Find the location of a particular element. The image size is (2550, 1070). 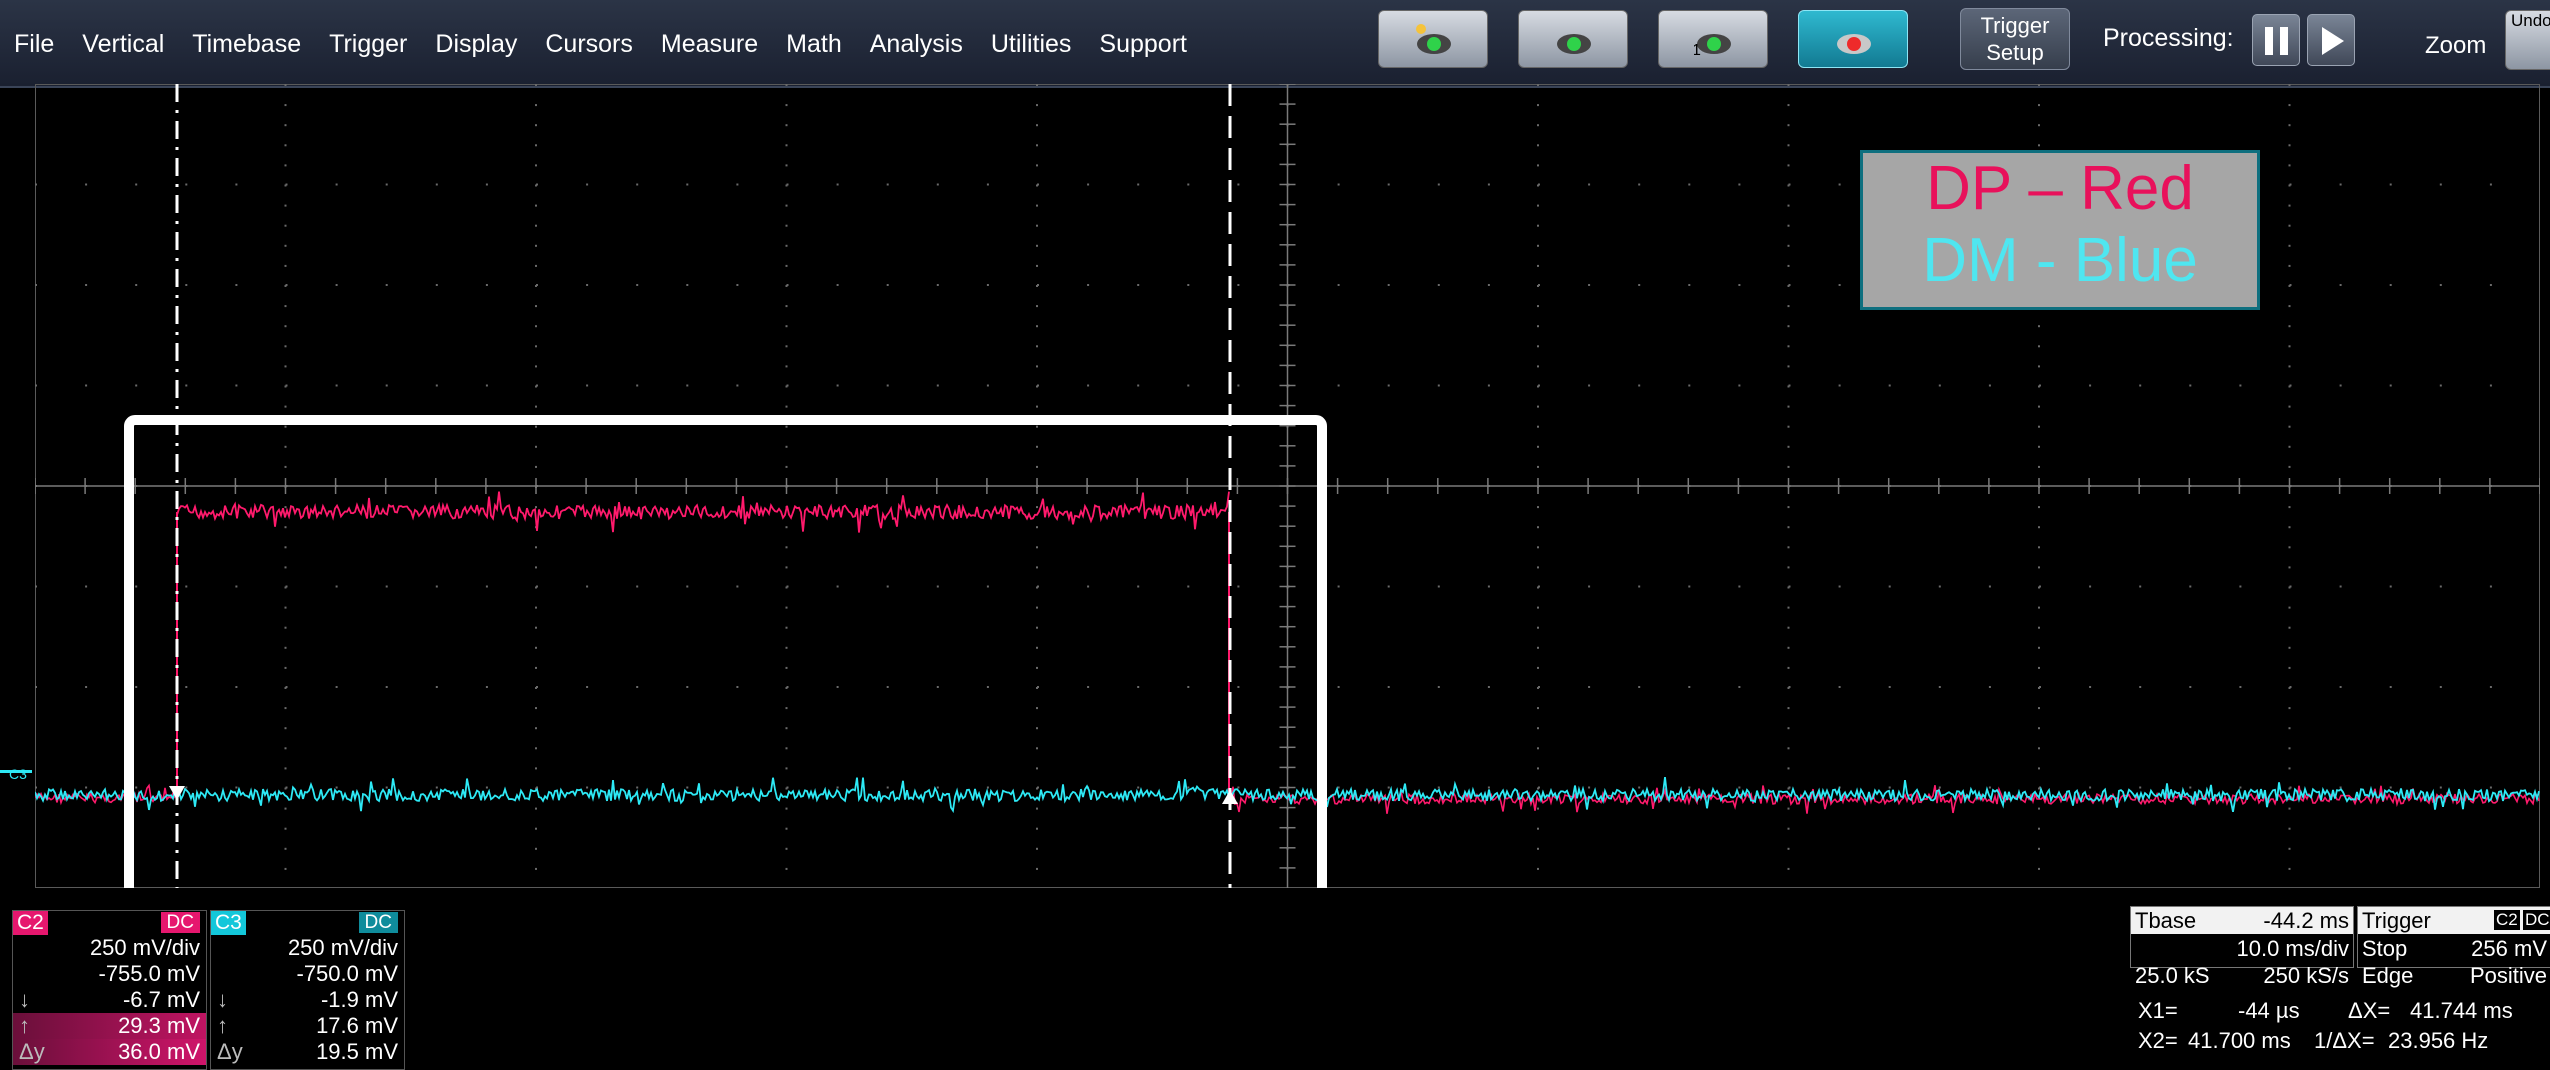

trigger-setup-button: Trigger Setup is located at coordinates (2015, 39).